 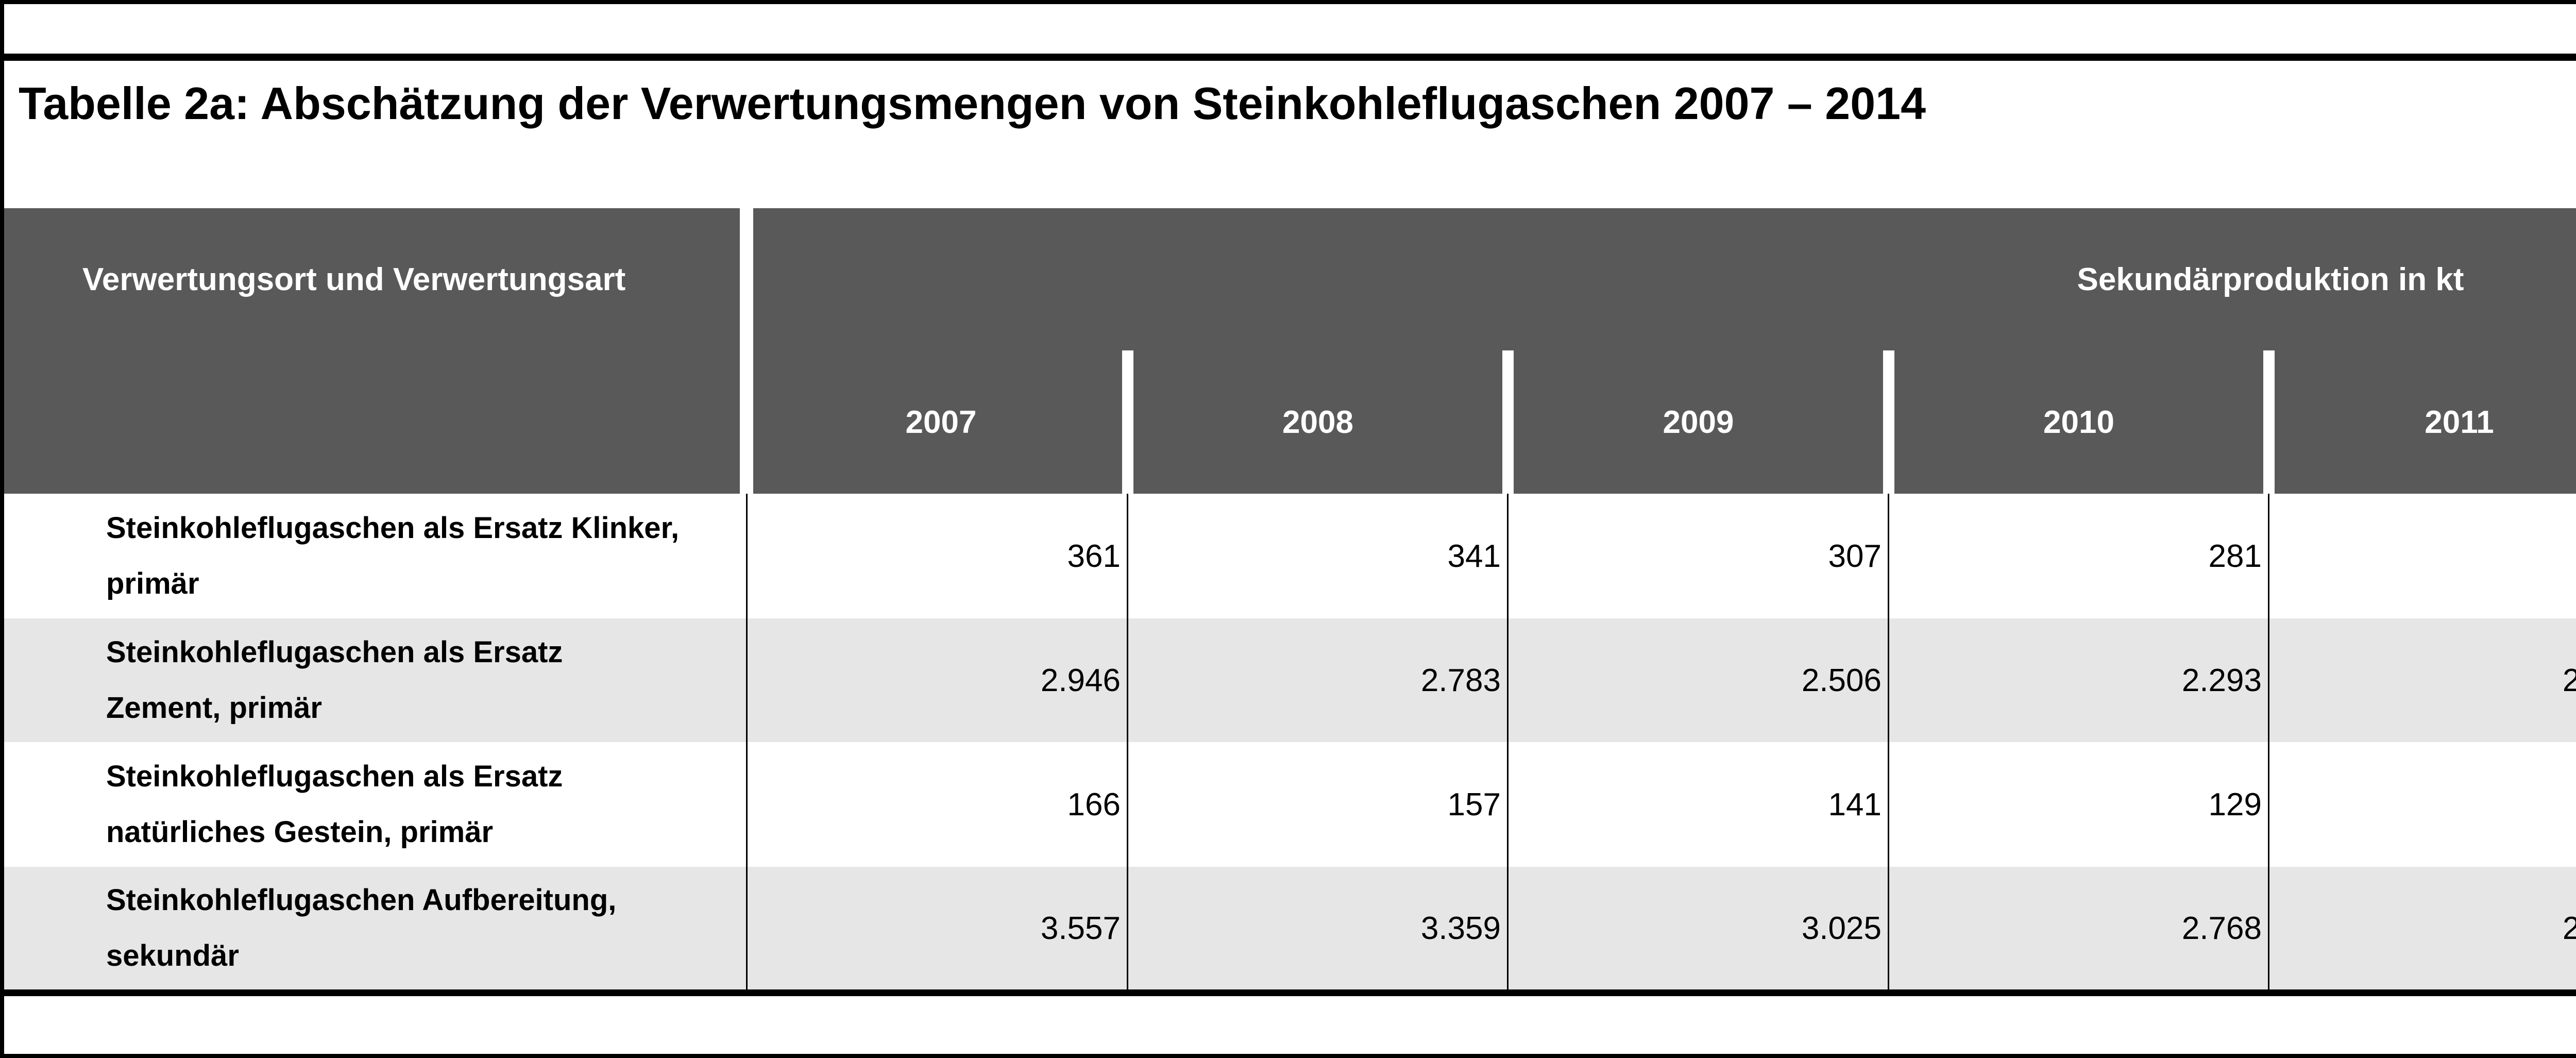 I want to click on header-group-label: Sekundärproduktion in kt, so click(x=2271, y=279).